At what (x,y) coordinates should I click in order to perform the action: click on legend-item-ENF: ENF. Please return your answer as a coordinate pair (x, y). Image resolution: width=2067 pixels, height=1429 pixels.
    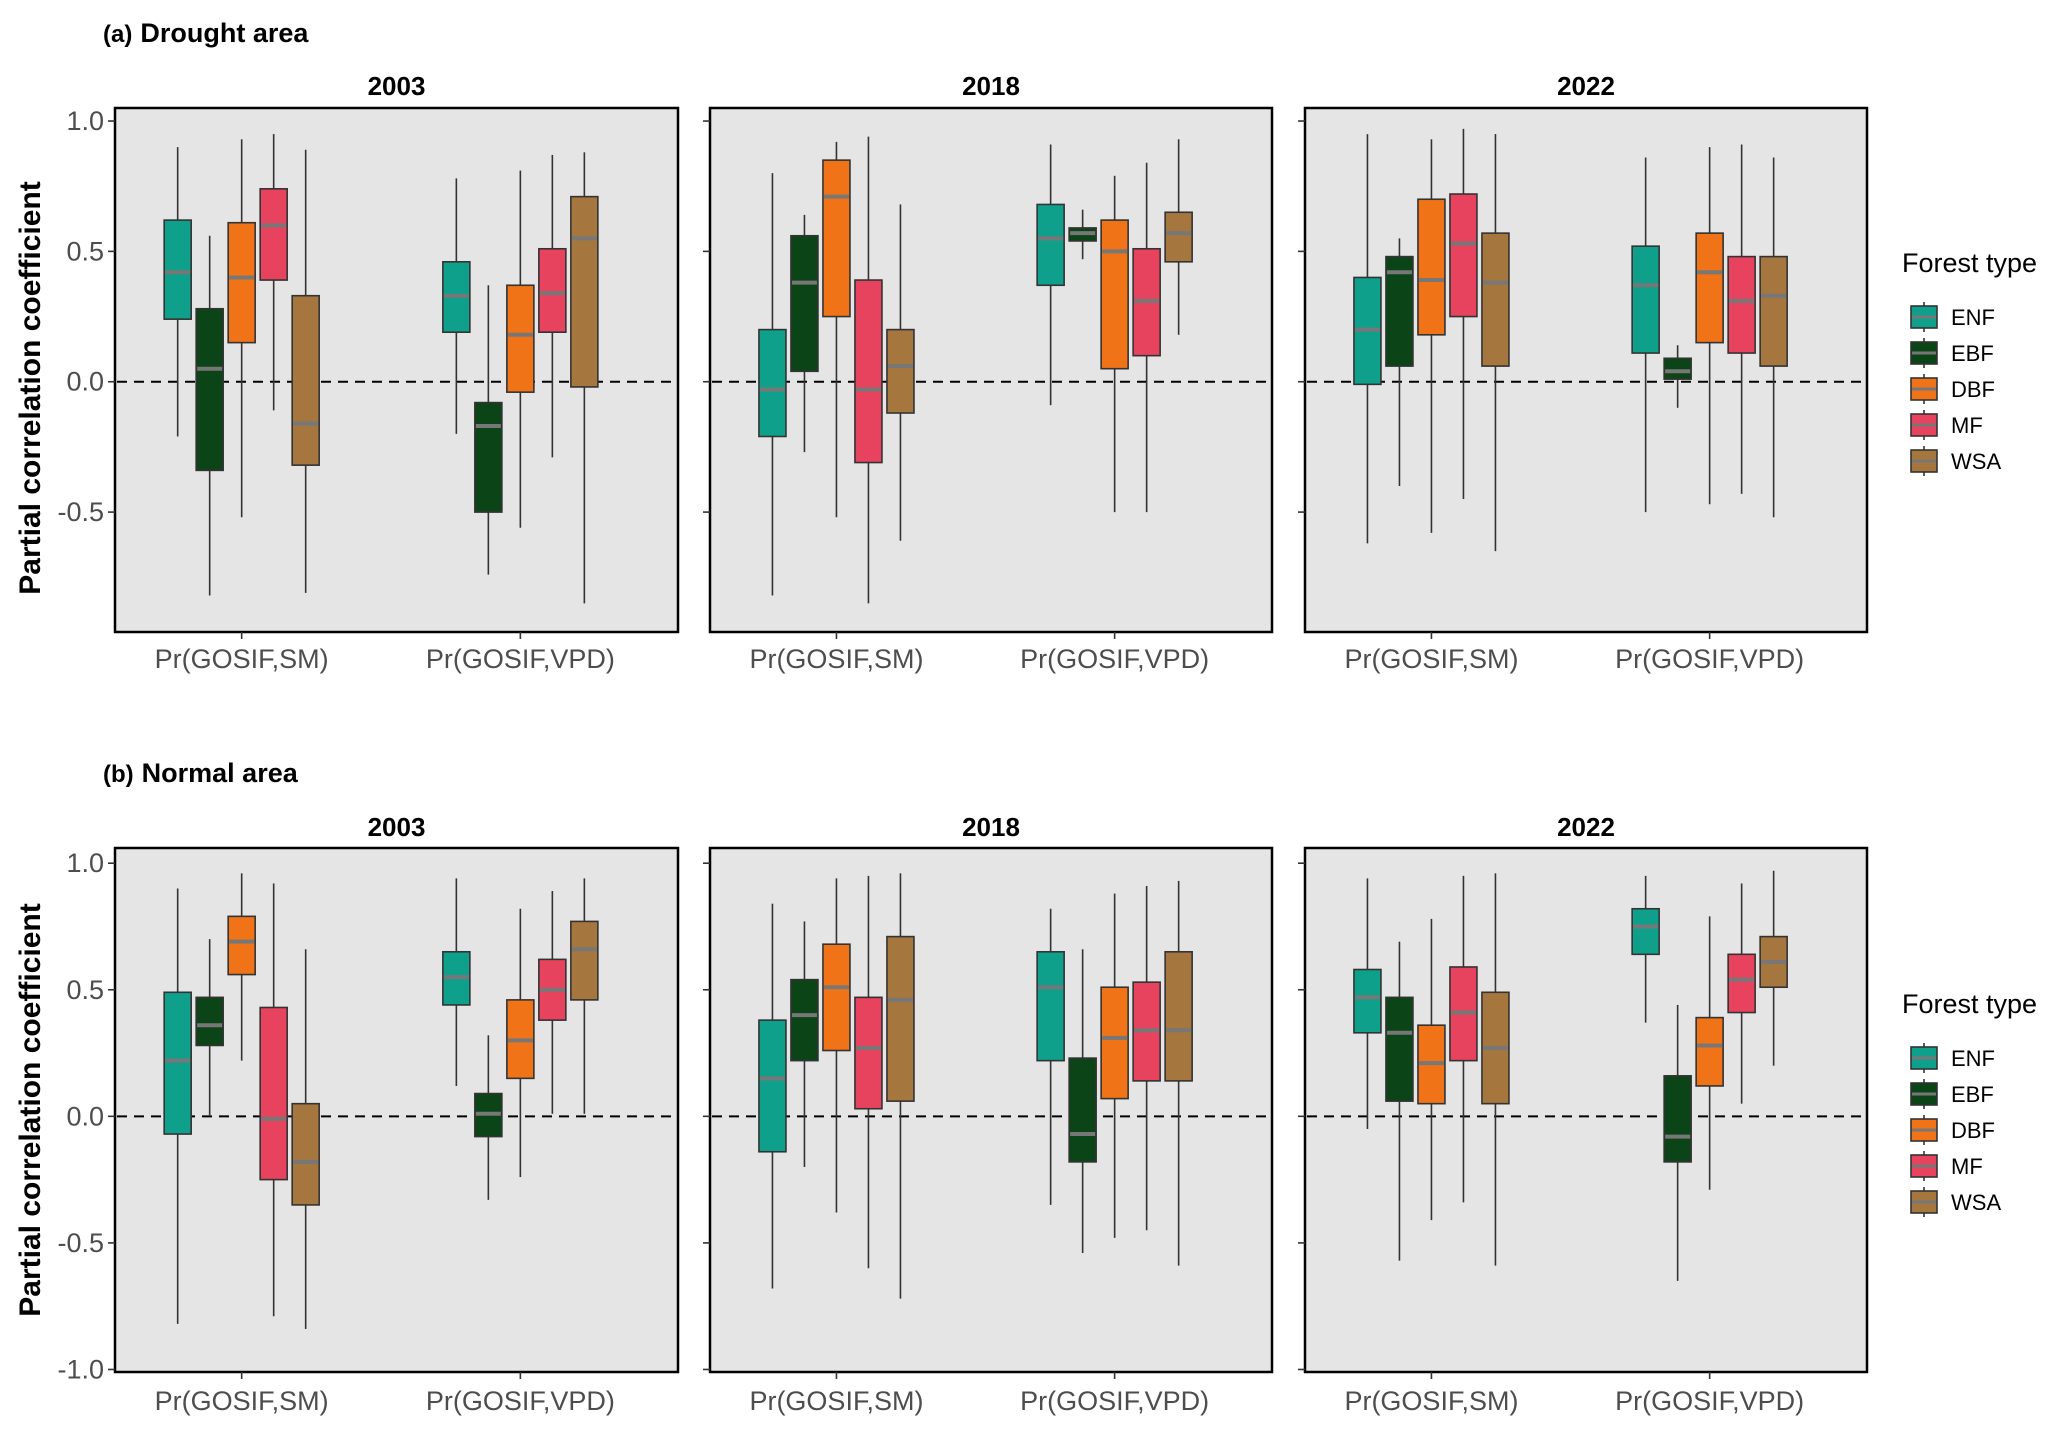
    Looking at the image, I should click on (1952, 1058).